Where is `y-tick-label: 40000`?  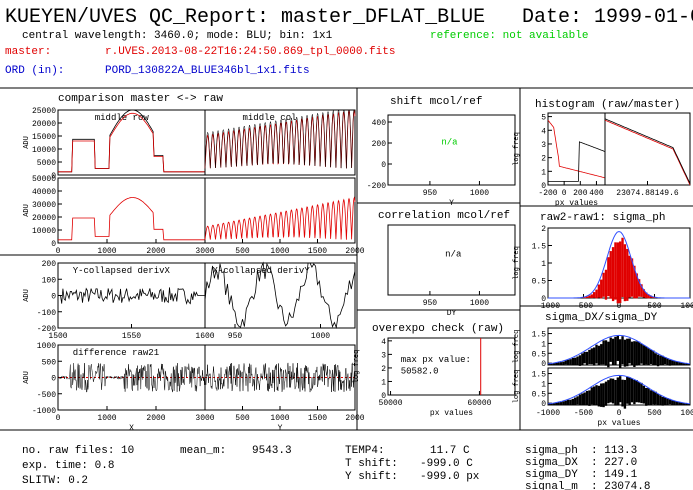
y-tick-label: 40000 is located at coordinates (44, 192).